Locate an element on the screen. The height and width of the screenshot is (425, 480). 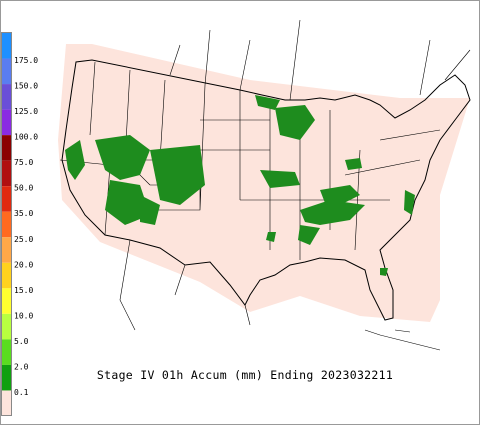
legend-label: 10.0 is located at coordinates (23, 315).